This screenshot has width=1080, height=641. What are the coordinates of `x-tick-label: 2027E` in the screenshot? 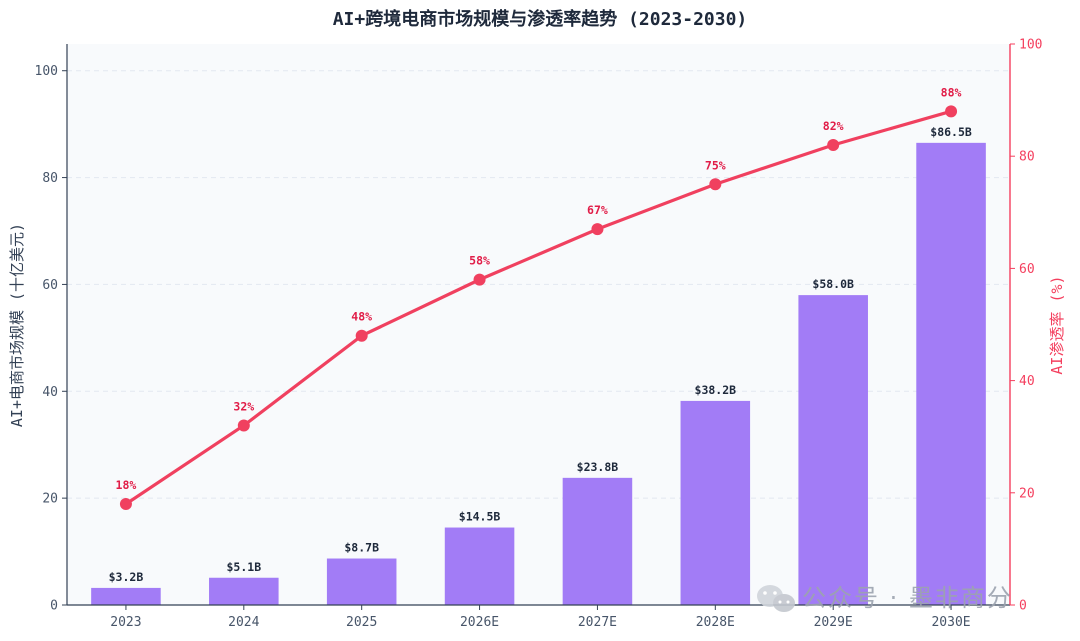 It's located at (597, 622).